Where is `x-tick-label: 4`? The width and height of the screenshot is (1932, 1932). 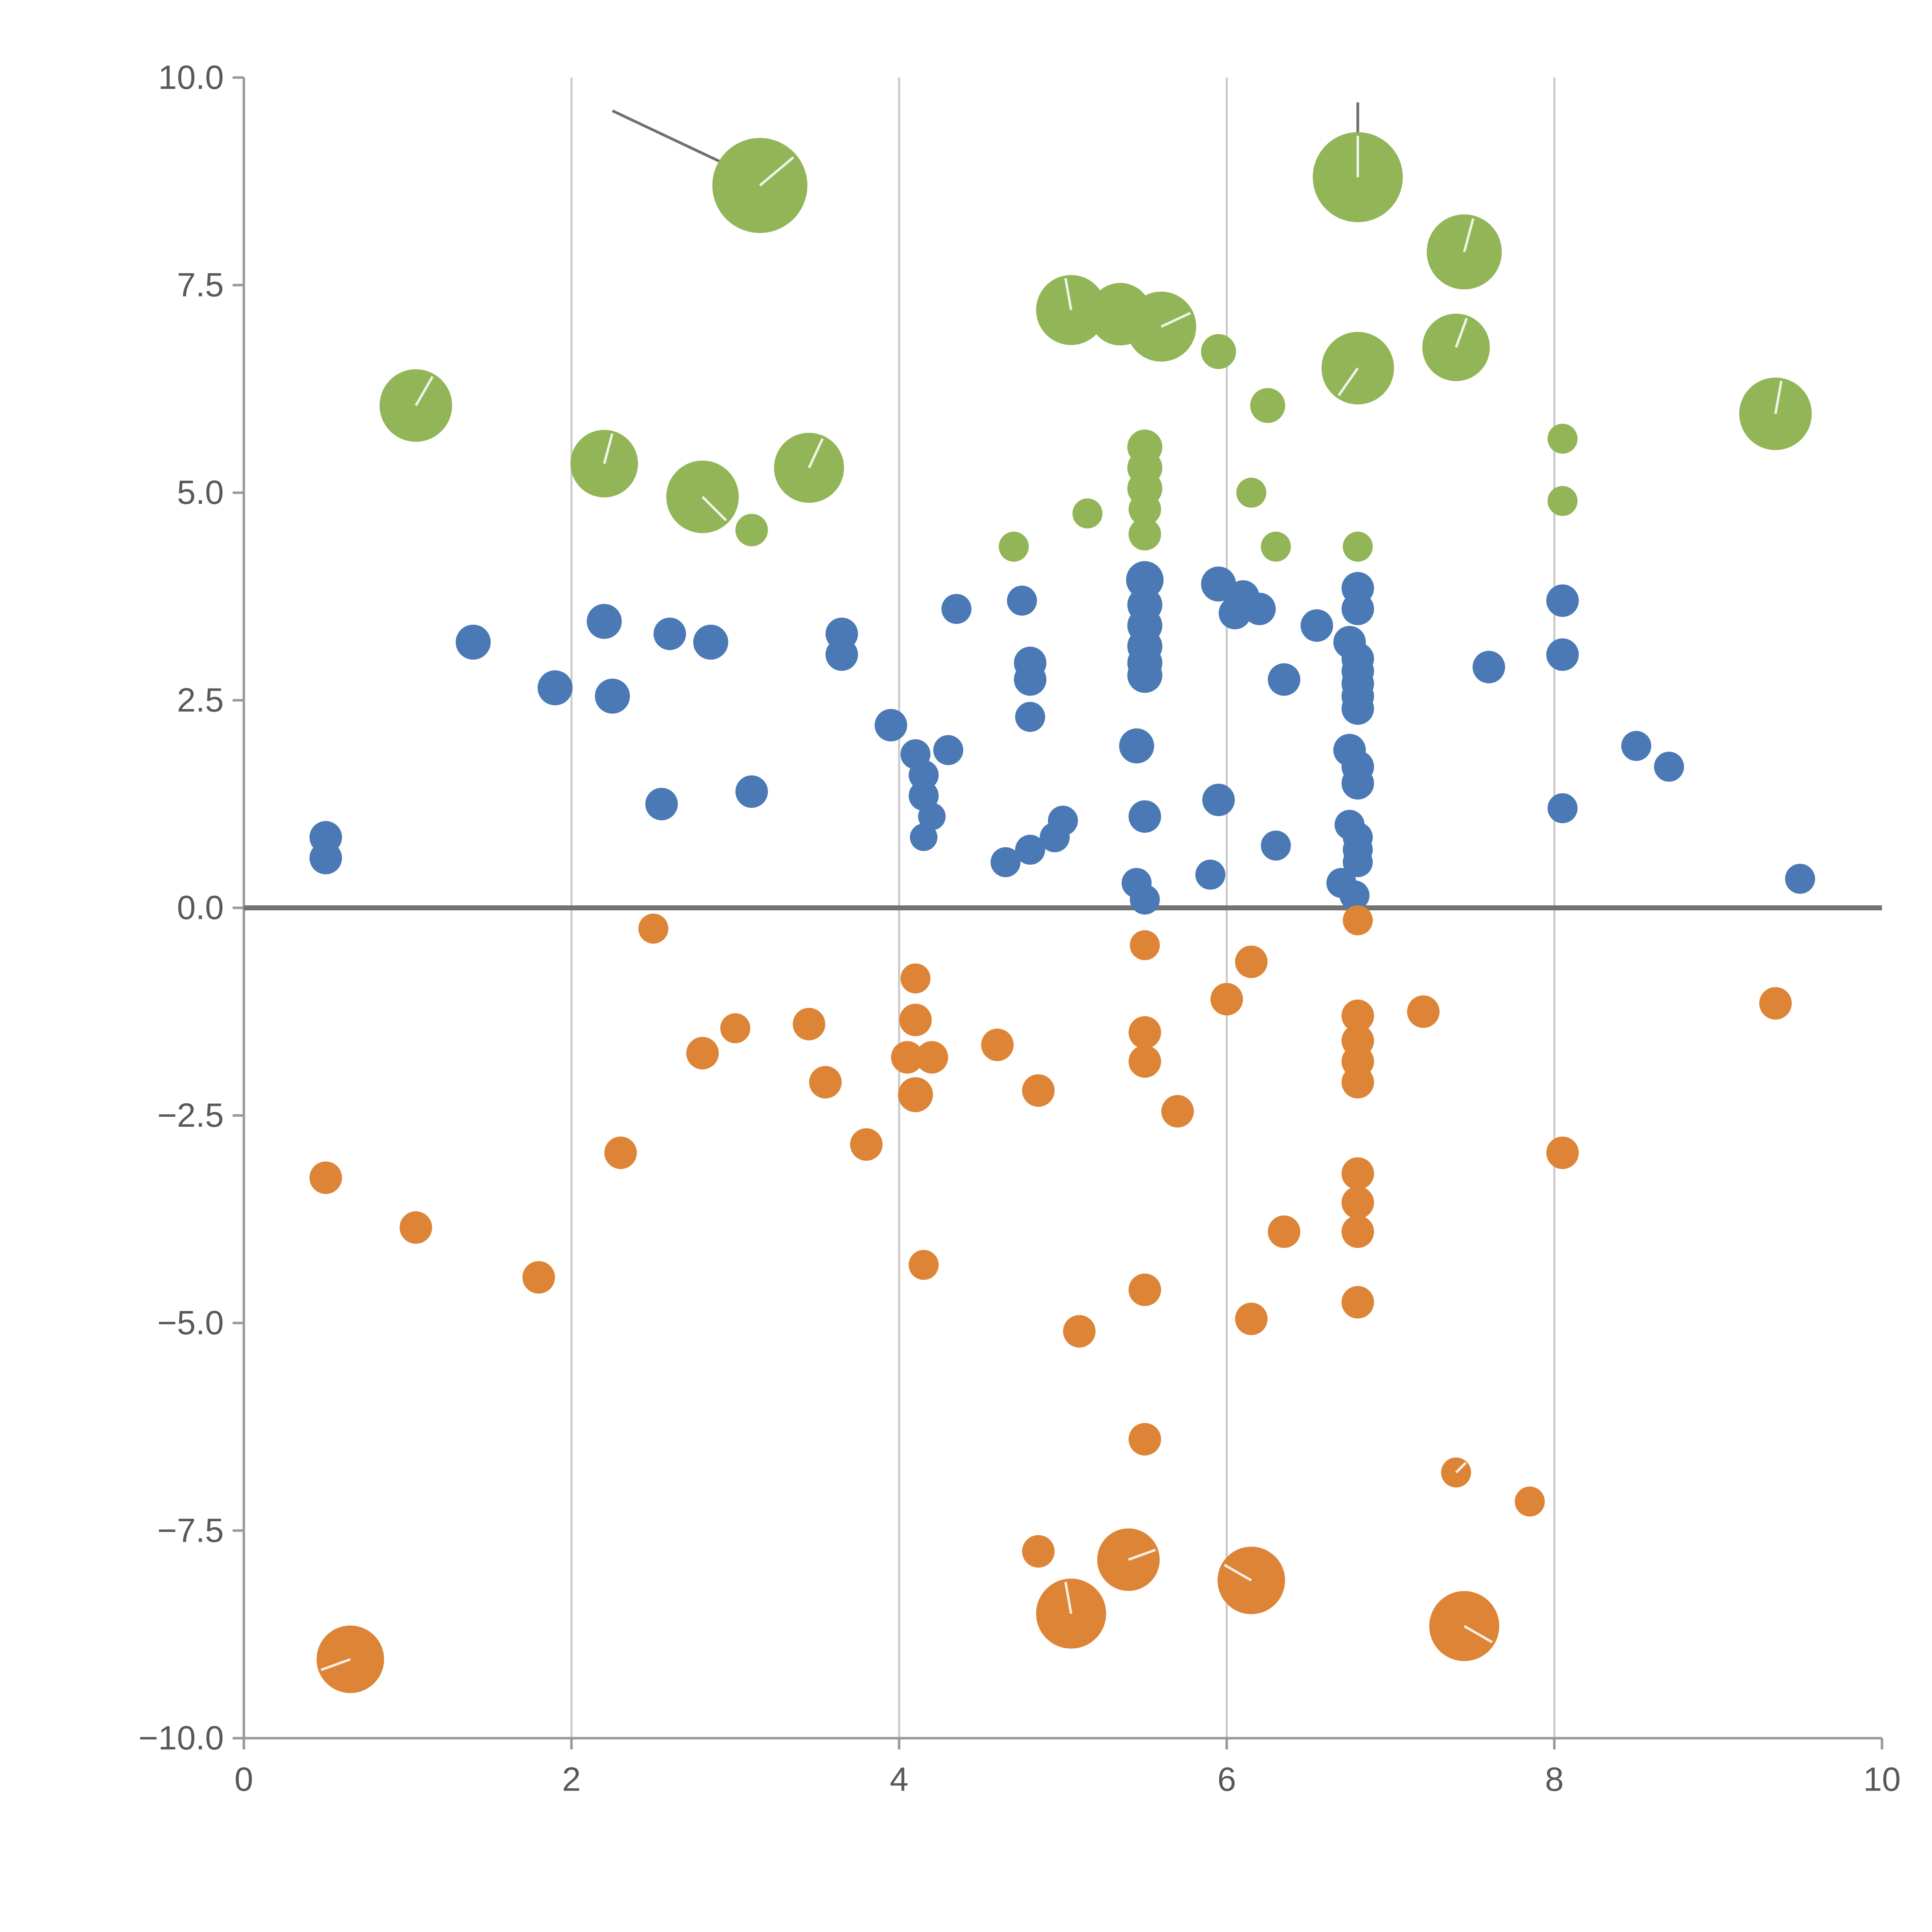 x-tick-label: 4 is located at coordinates (900, 1779).